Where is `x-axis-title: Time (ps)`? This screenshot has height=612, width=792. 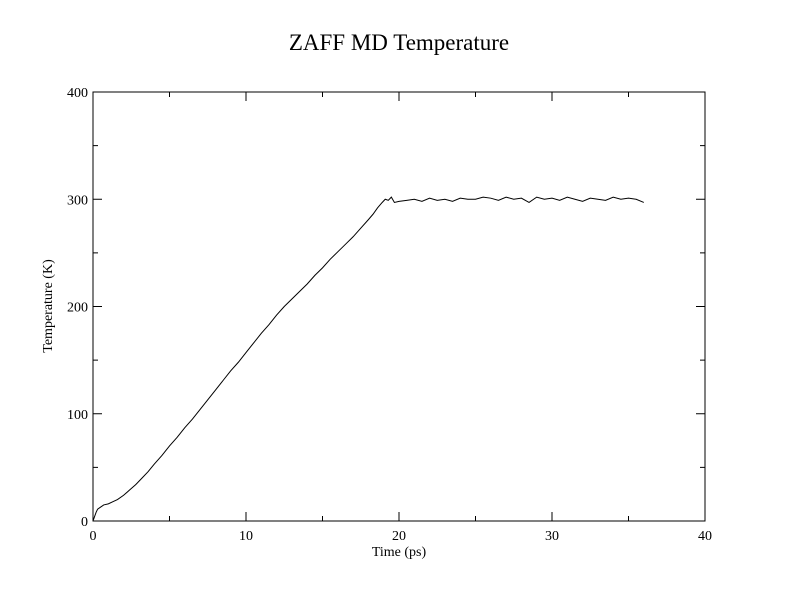 x-axis-title: Time (ps) is located at coordinates (399, 552).